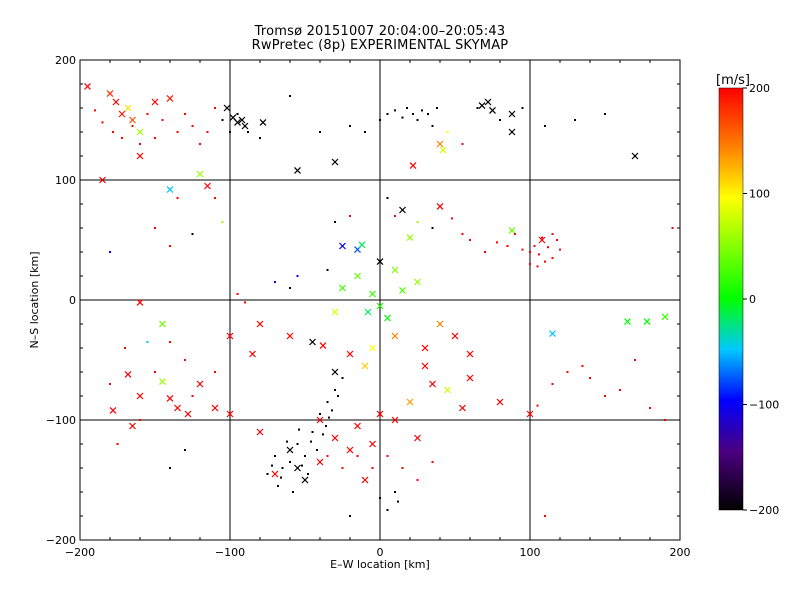 This screenshot has width=800, height=604. Describe the element at coordinates (80, 552) in the screenshot. I see `x-tick-label: −200` at that location.